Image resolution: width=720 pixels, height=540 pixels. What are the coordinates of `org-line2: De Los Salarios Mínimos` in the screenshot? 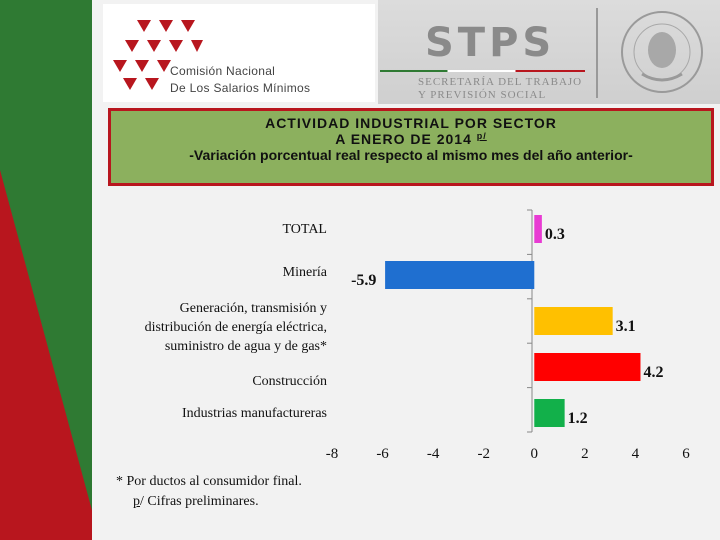 It's located at (240, 88).